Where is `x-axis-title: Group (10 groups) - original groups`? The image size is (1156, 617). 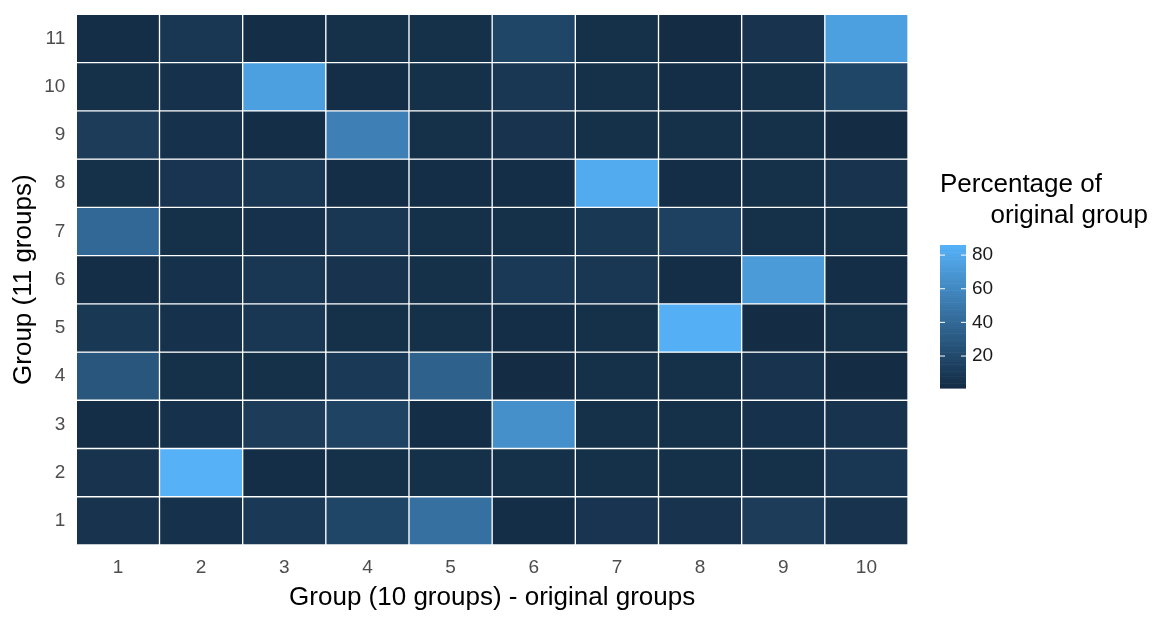 x-axis-title: Group (10 groups) - original groups is located at coordinates (492, 595).